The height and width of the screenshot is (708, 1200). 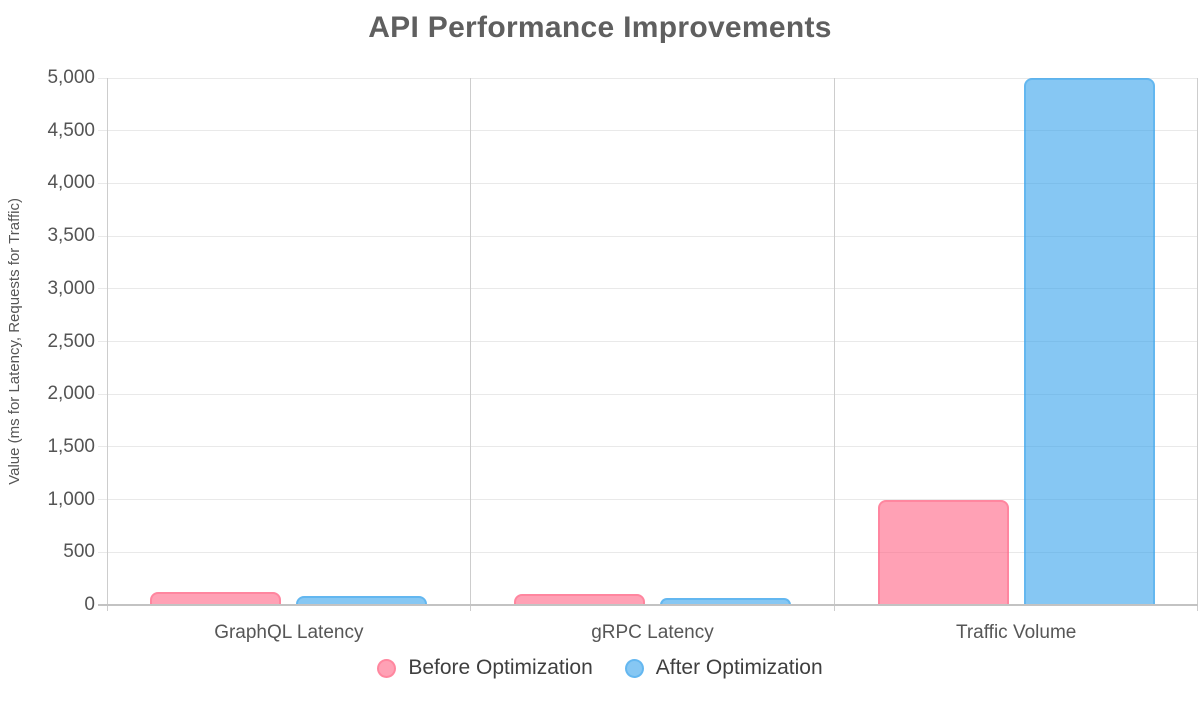 I want to click on y-tick-label: 2,500, so click(x=71, y=341).